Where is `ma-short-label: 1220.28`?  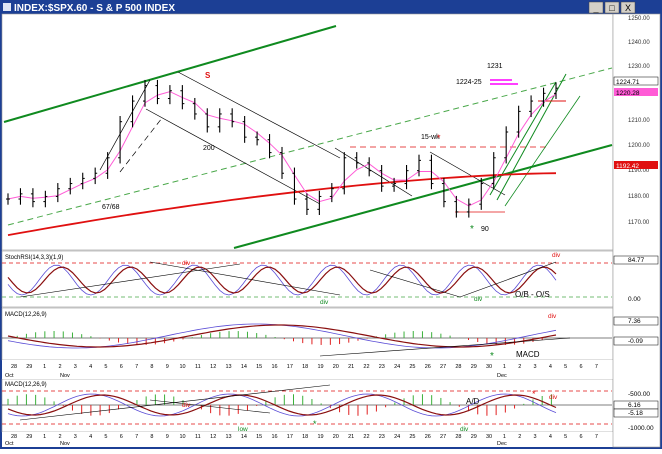 ma-short-label: 1220.28 is located at coordinates (628, 93).